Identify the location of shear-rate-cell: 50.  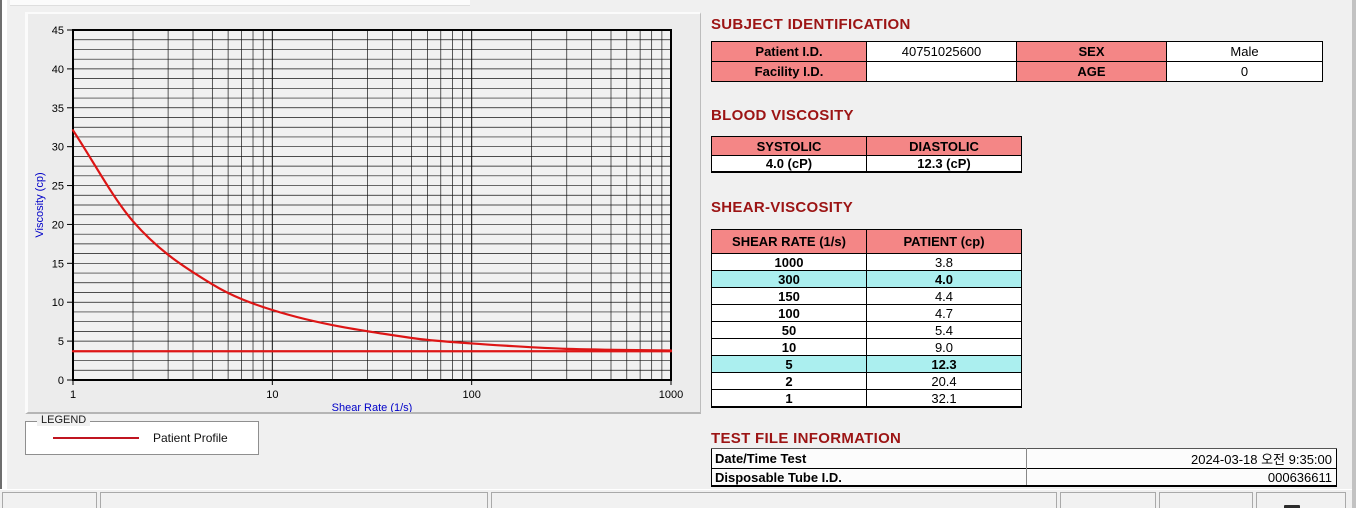
(789, 330).